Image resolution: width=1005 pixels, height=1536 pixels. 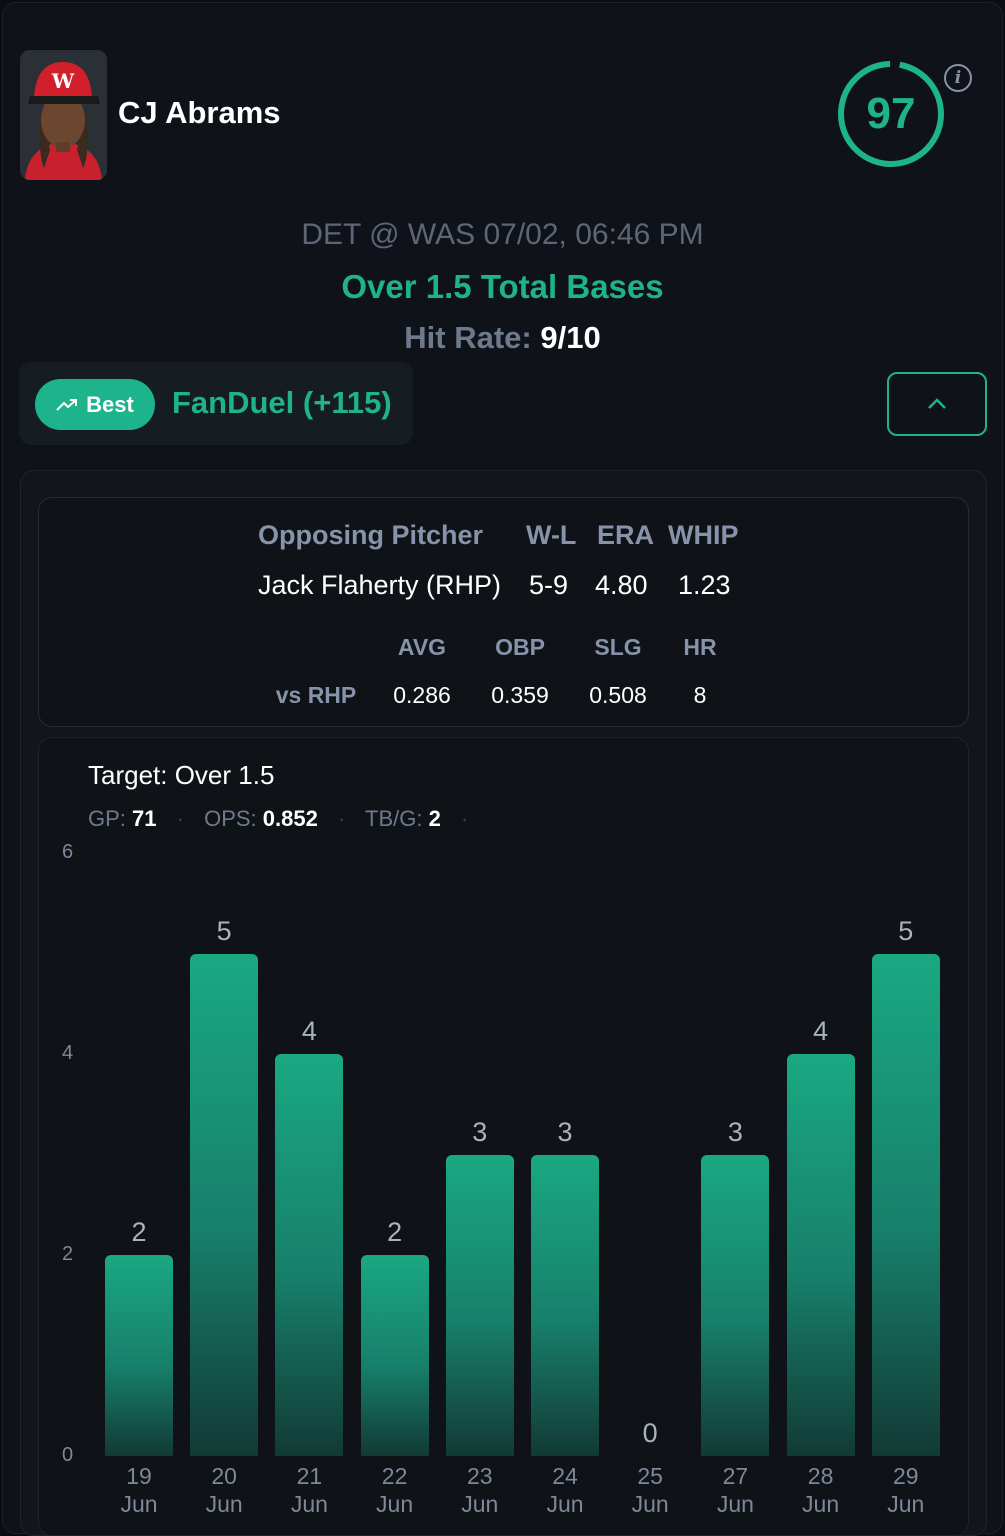 What do you see at coordinates (434, 818) in the screenshot?
I see `tbg-value: 2` at bounding box center [434, 818].